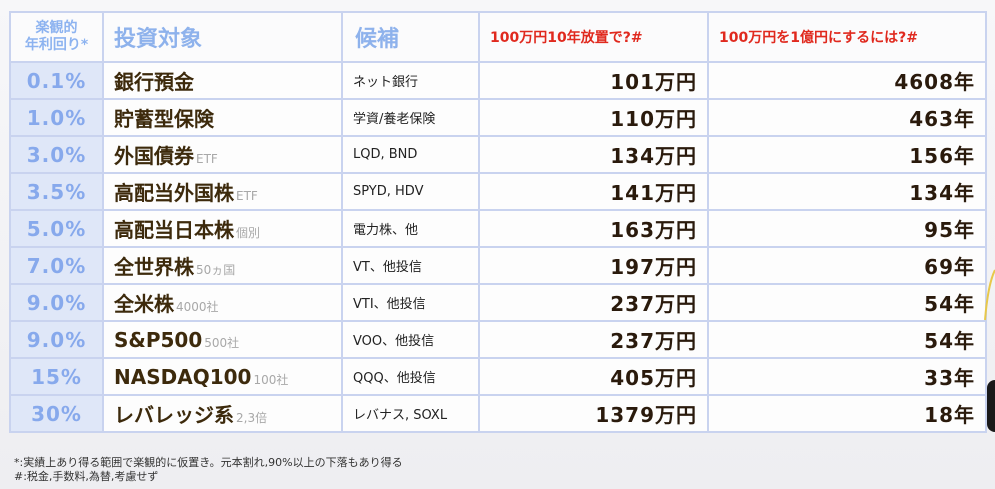 The width and height of the screenshot is (995, 489). Describe the element at coordinates (183, 376) in the screenshot. I see `target-name: NASDAQ100` at that location.